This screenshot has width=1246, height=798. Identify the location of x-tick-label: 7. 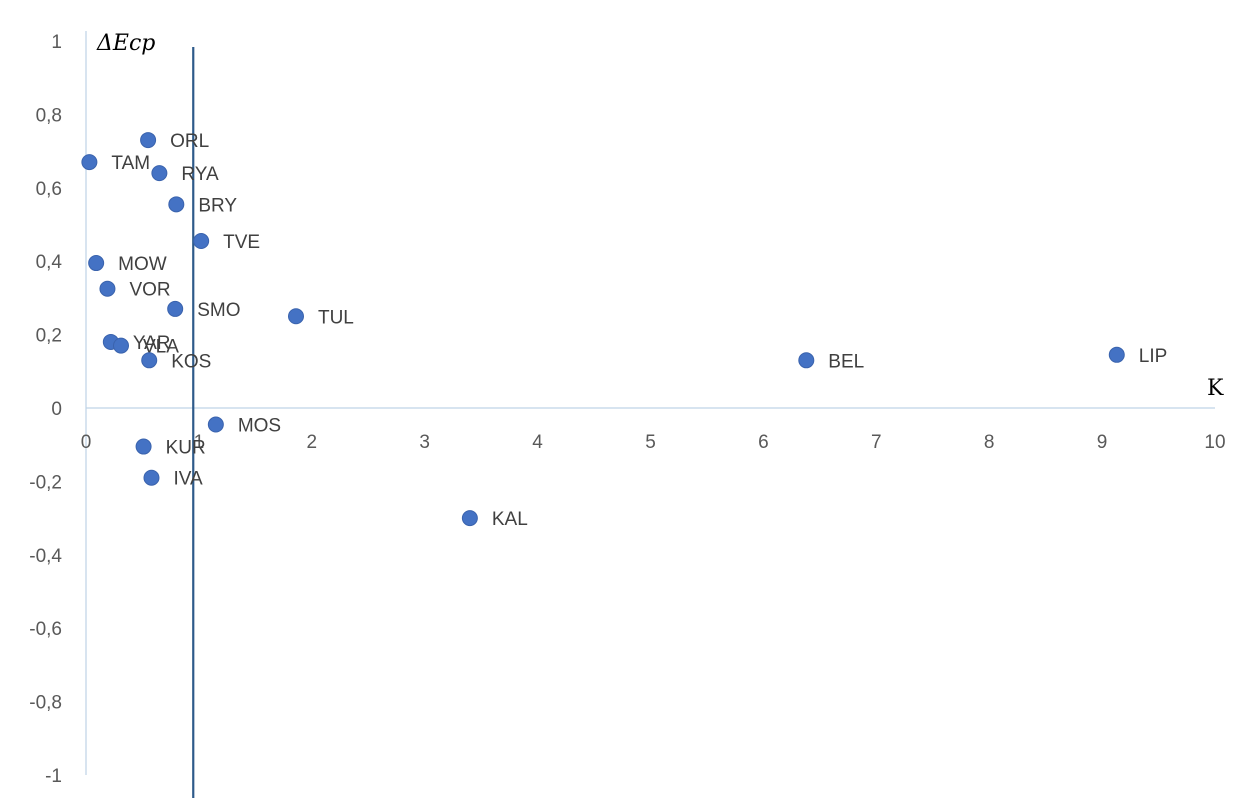
(876, 442).